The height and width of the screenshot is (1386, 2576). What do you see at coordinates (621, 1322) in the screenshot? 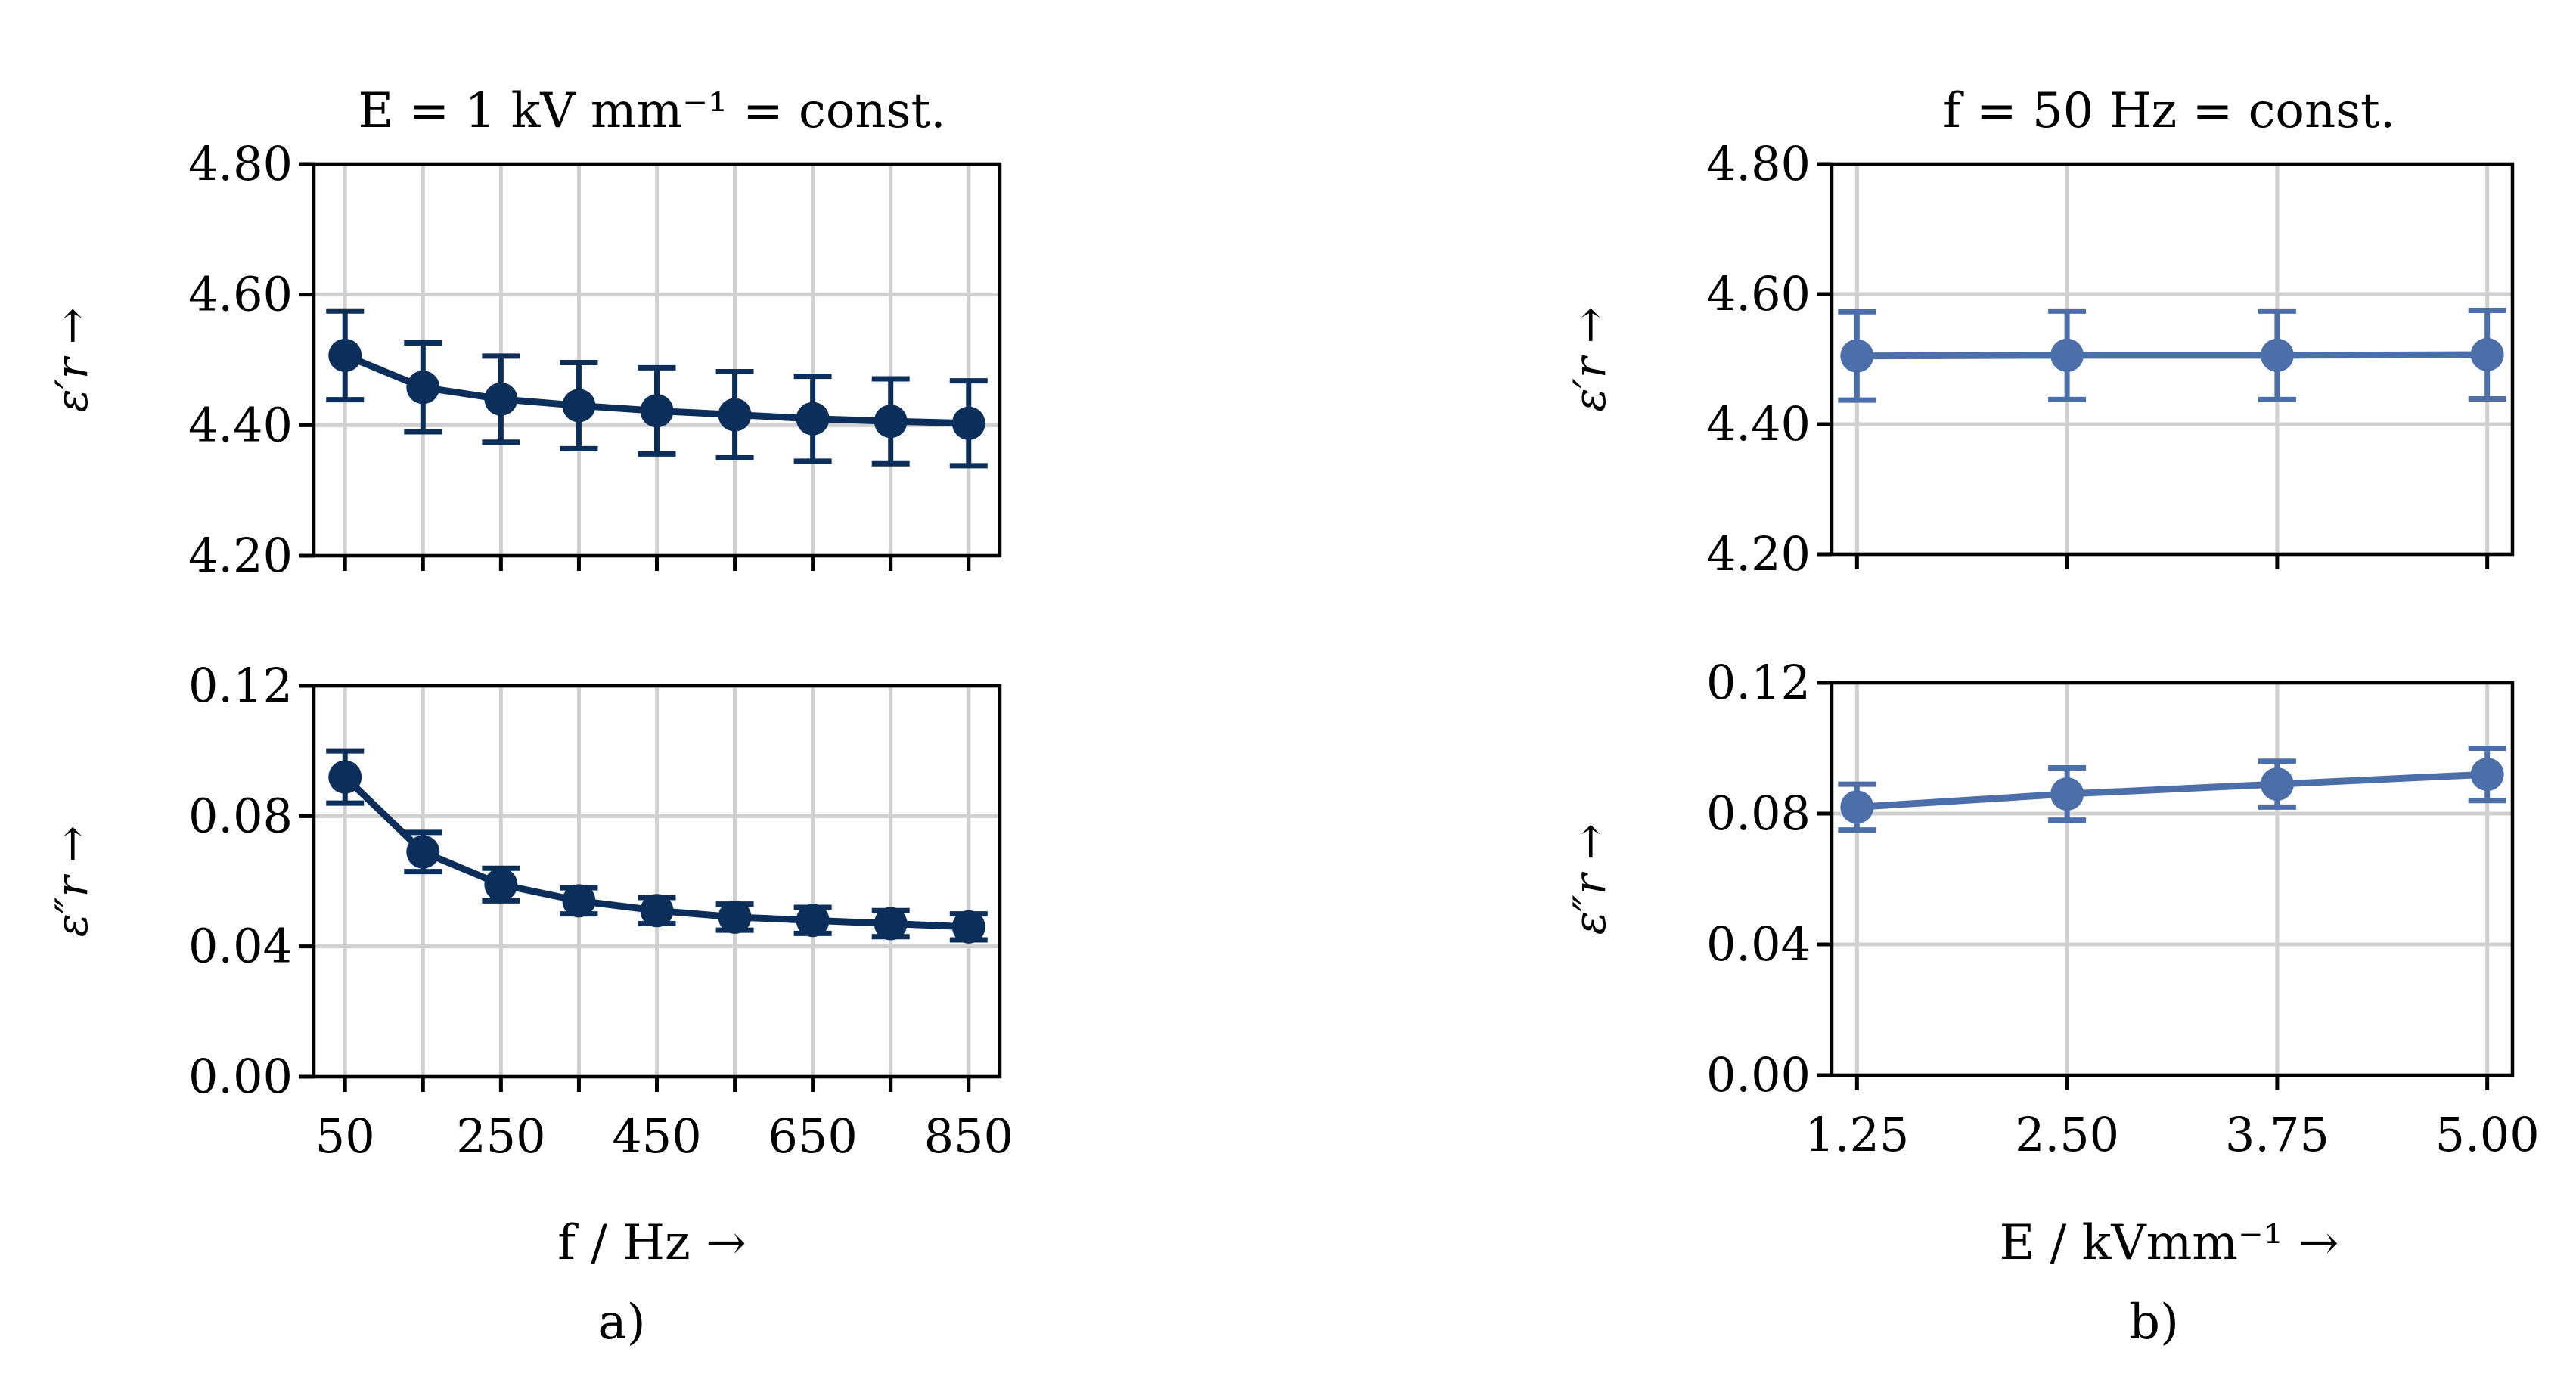
I see `panel-label-a: a)` at bounding box center [621, 1322].